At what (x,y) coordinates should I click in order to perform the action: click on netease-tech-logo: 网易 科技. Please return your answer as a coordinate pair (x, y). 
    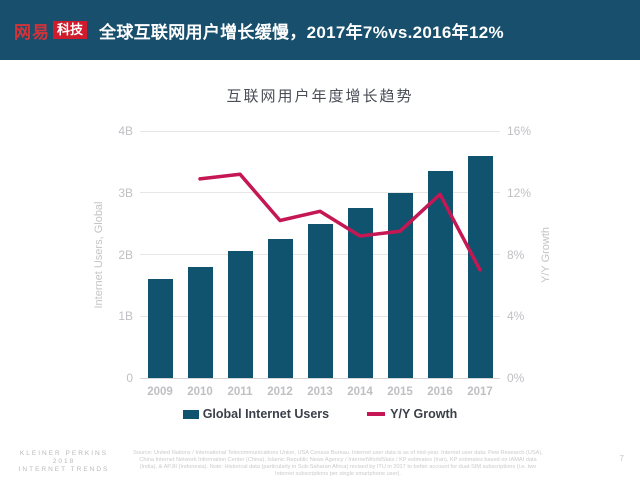
    Looking at the image, I should click on (51, 30).